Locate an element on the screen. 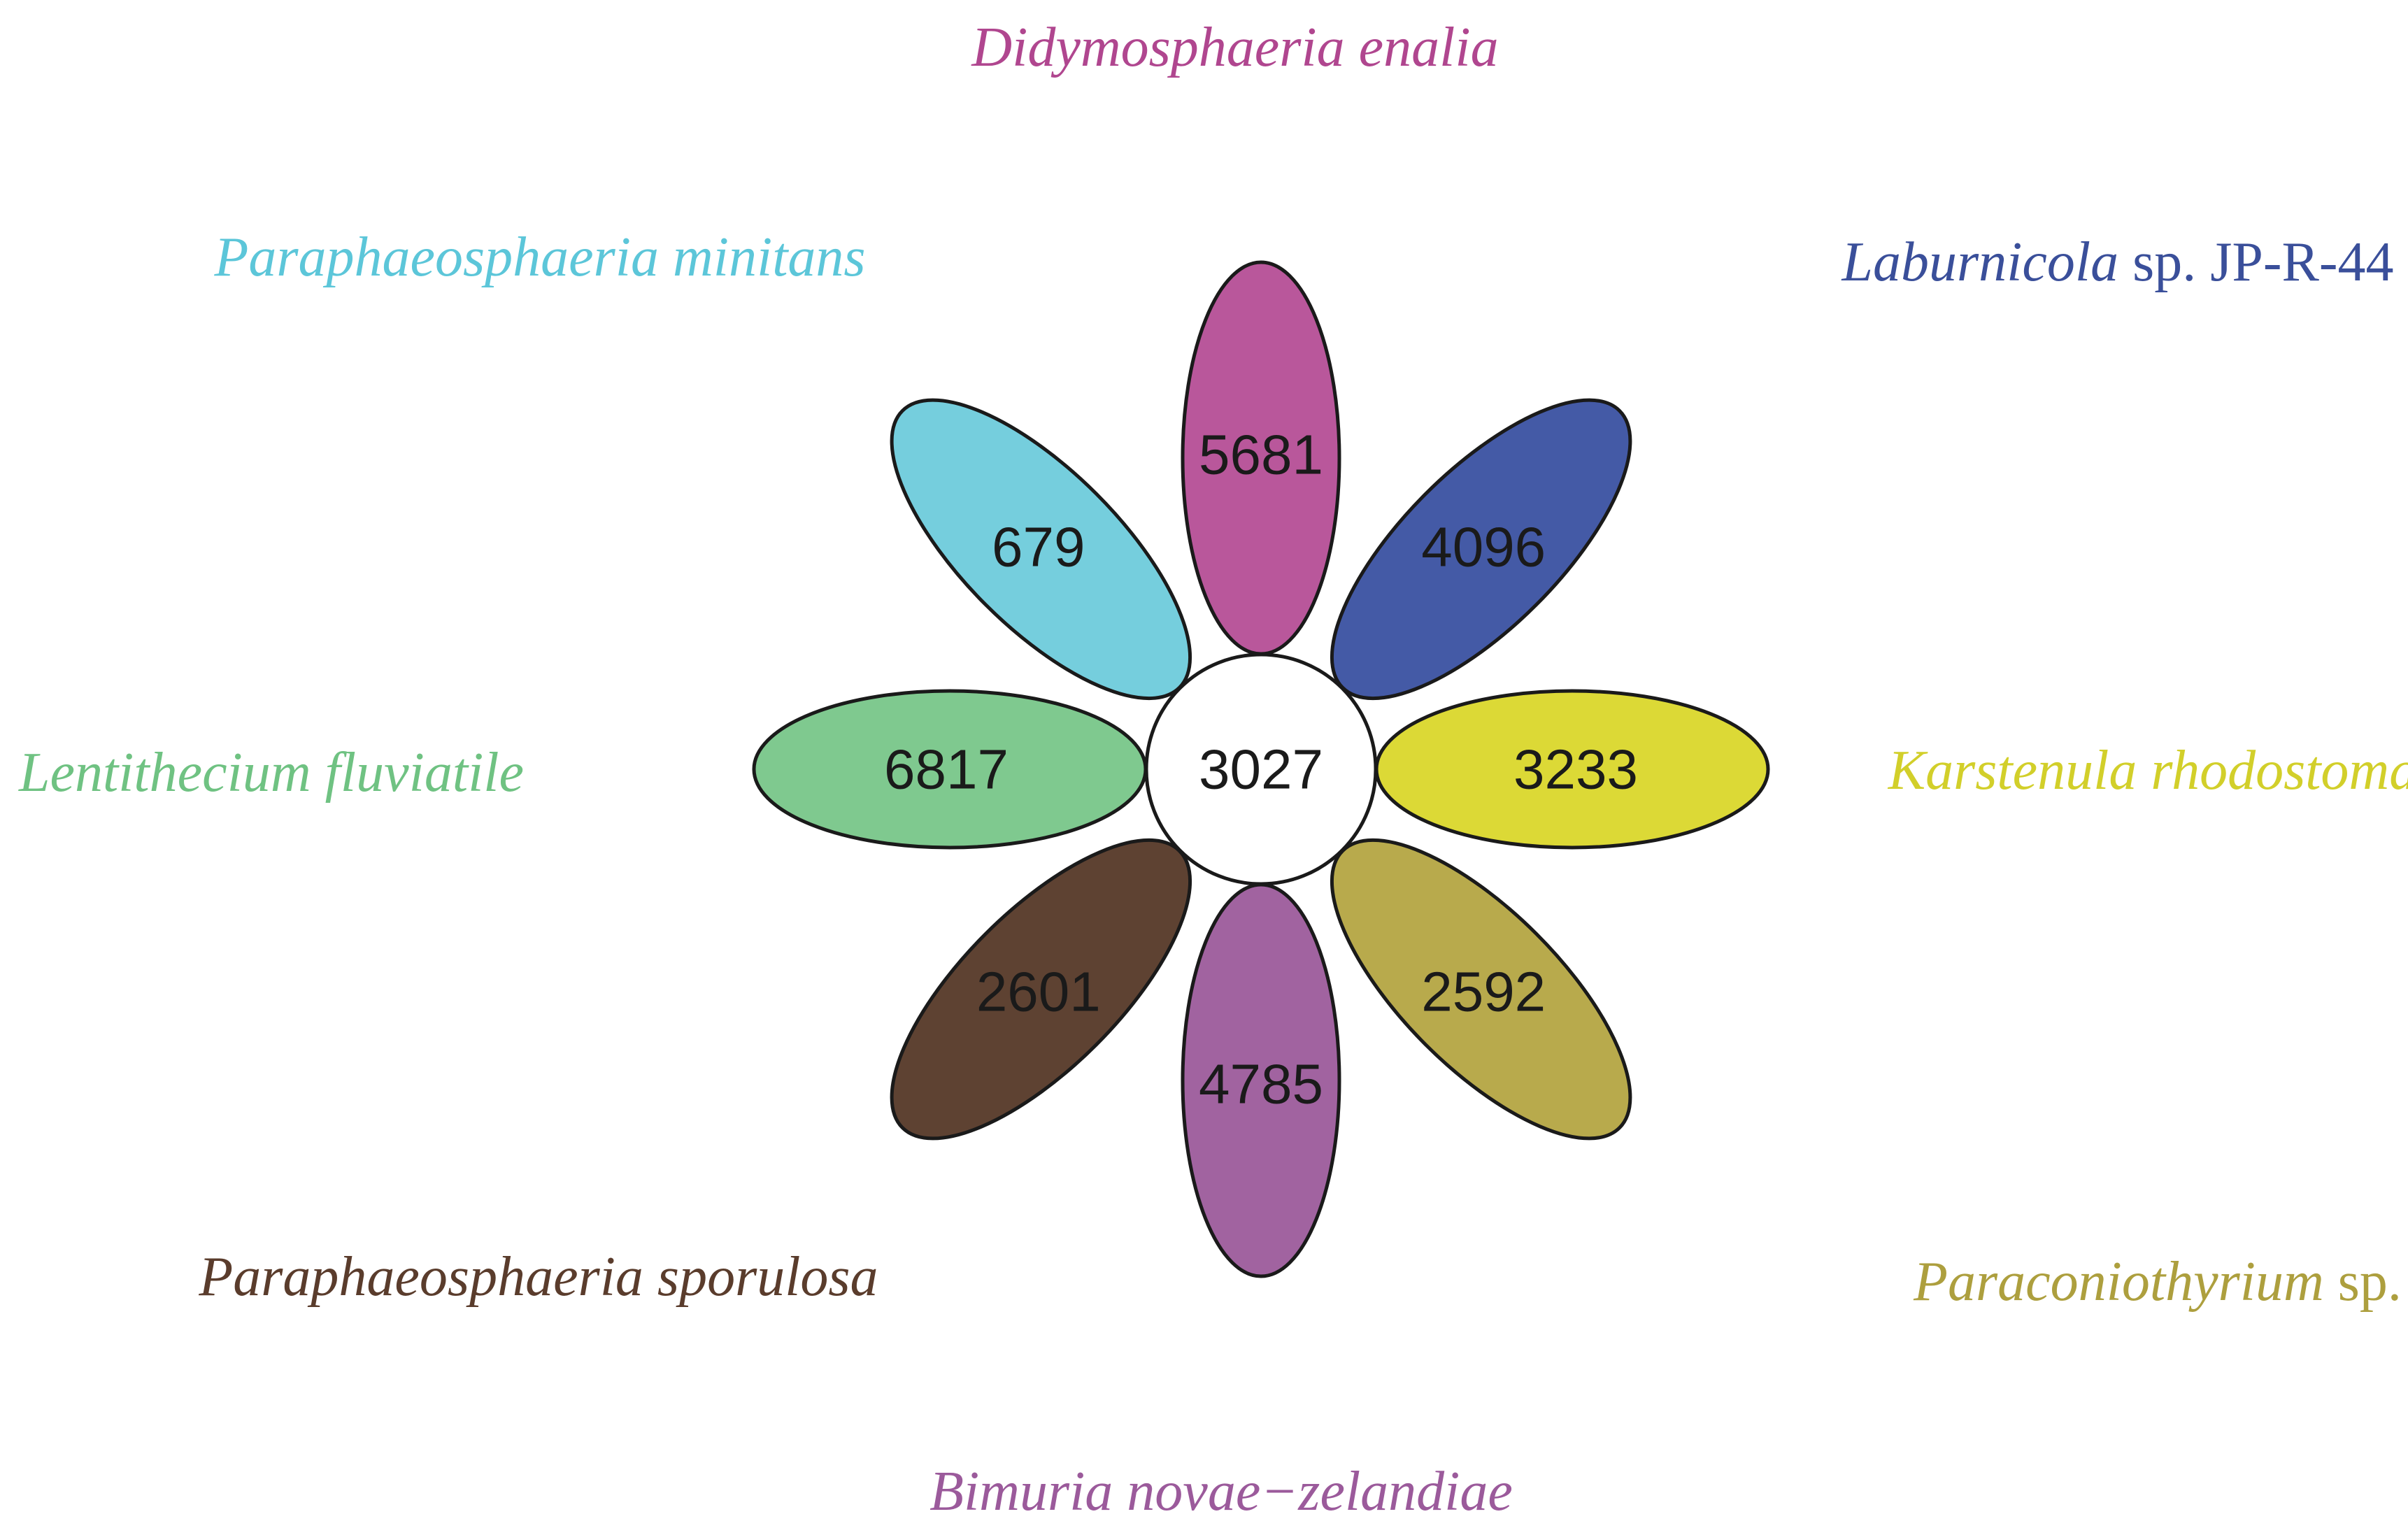 Image resolution: width=2408 pixels, height=1535 pixels. species-label-laburnicola: Laburnicola sp. JP-R-44 is located at coordinates (2117, 262).